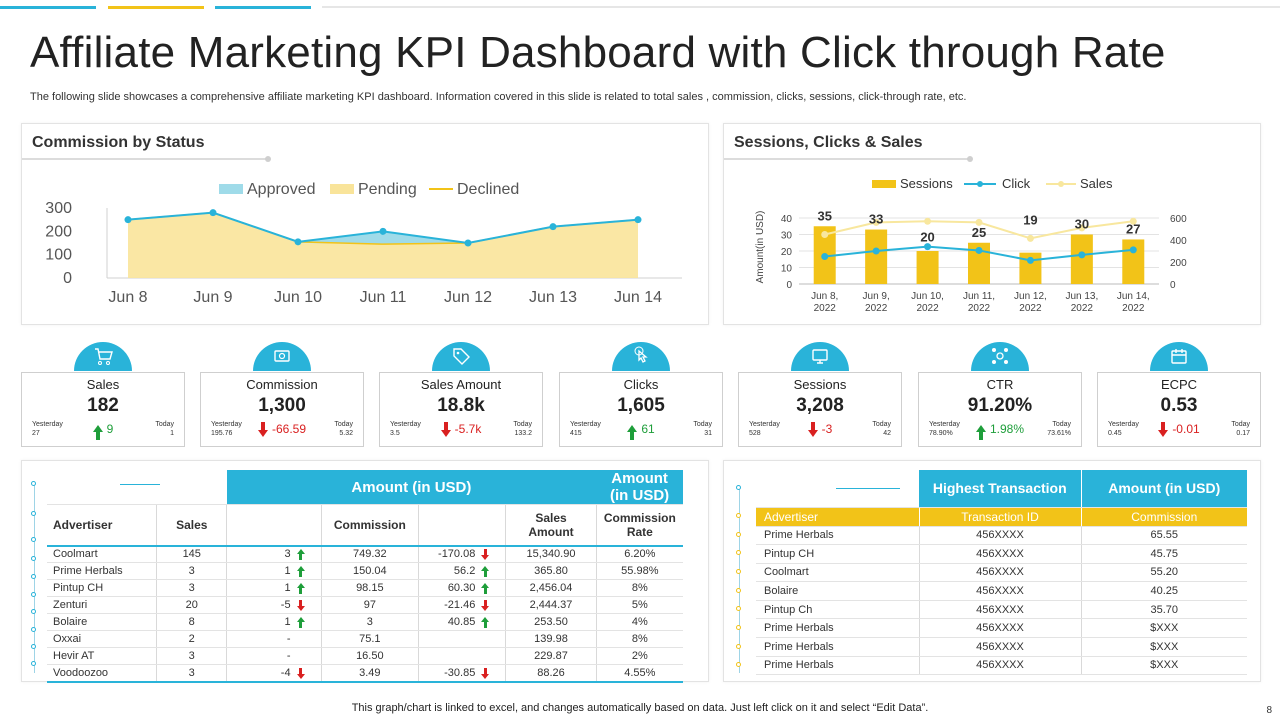 The height and width of the screenshot is (720, 1280). I want to click on kpi-card-ctr: CTR 91.20% Yesterday 78.90% Today 73.61% 1.98%, so click(1000, 409).